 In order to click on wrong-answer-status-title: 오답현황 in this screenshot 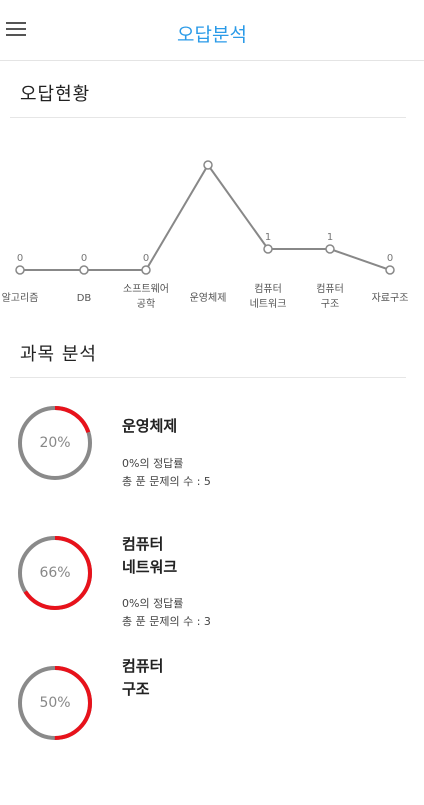, I will do `click(55, 94)`.